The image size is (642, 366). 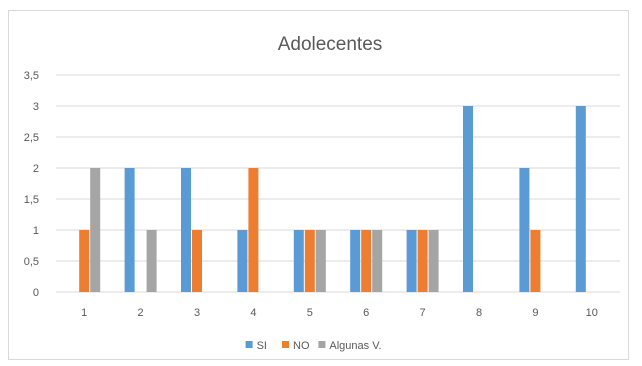 What do you see at coordinates (197, 313) in the screenshot?
I see `x-tick-label: 3` at bounding box center [197, 313].